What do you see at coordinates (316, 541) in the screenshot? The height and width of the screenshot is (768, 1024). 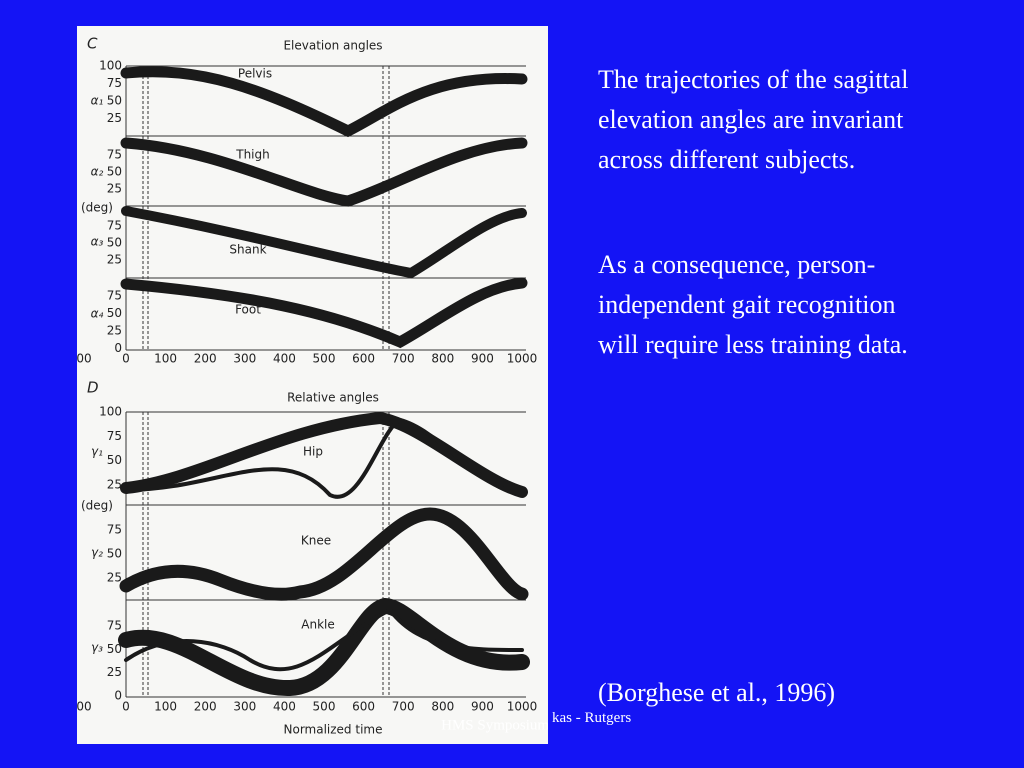 I see `plot-name: Knee` at bounding box center [316, 541].